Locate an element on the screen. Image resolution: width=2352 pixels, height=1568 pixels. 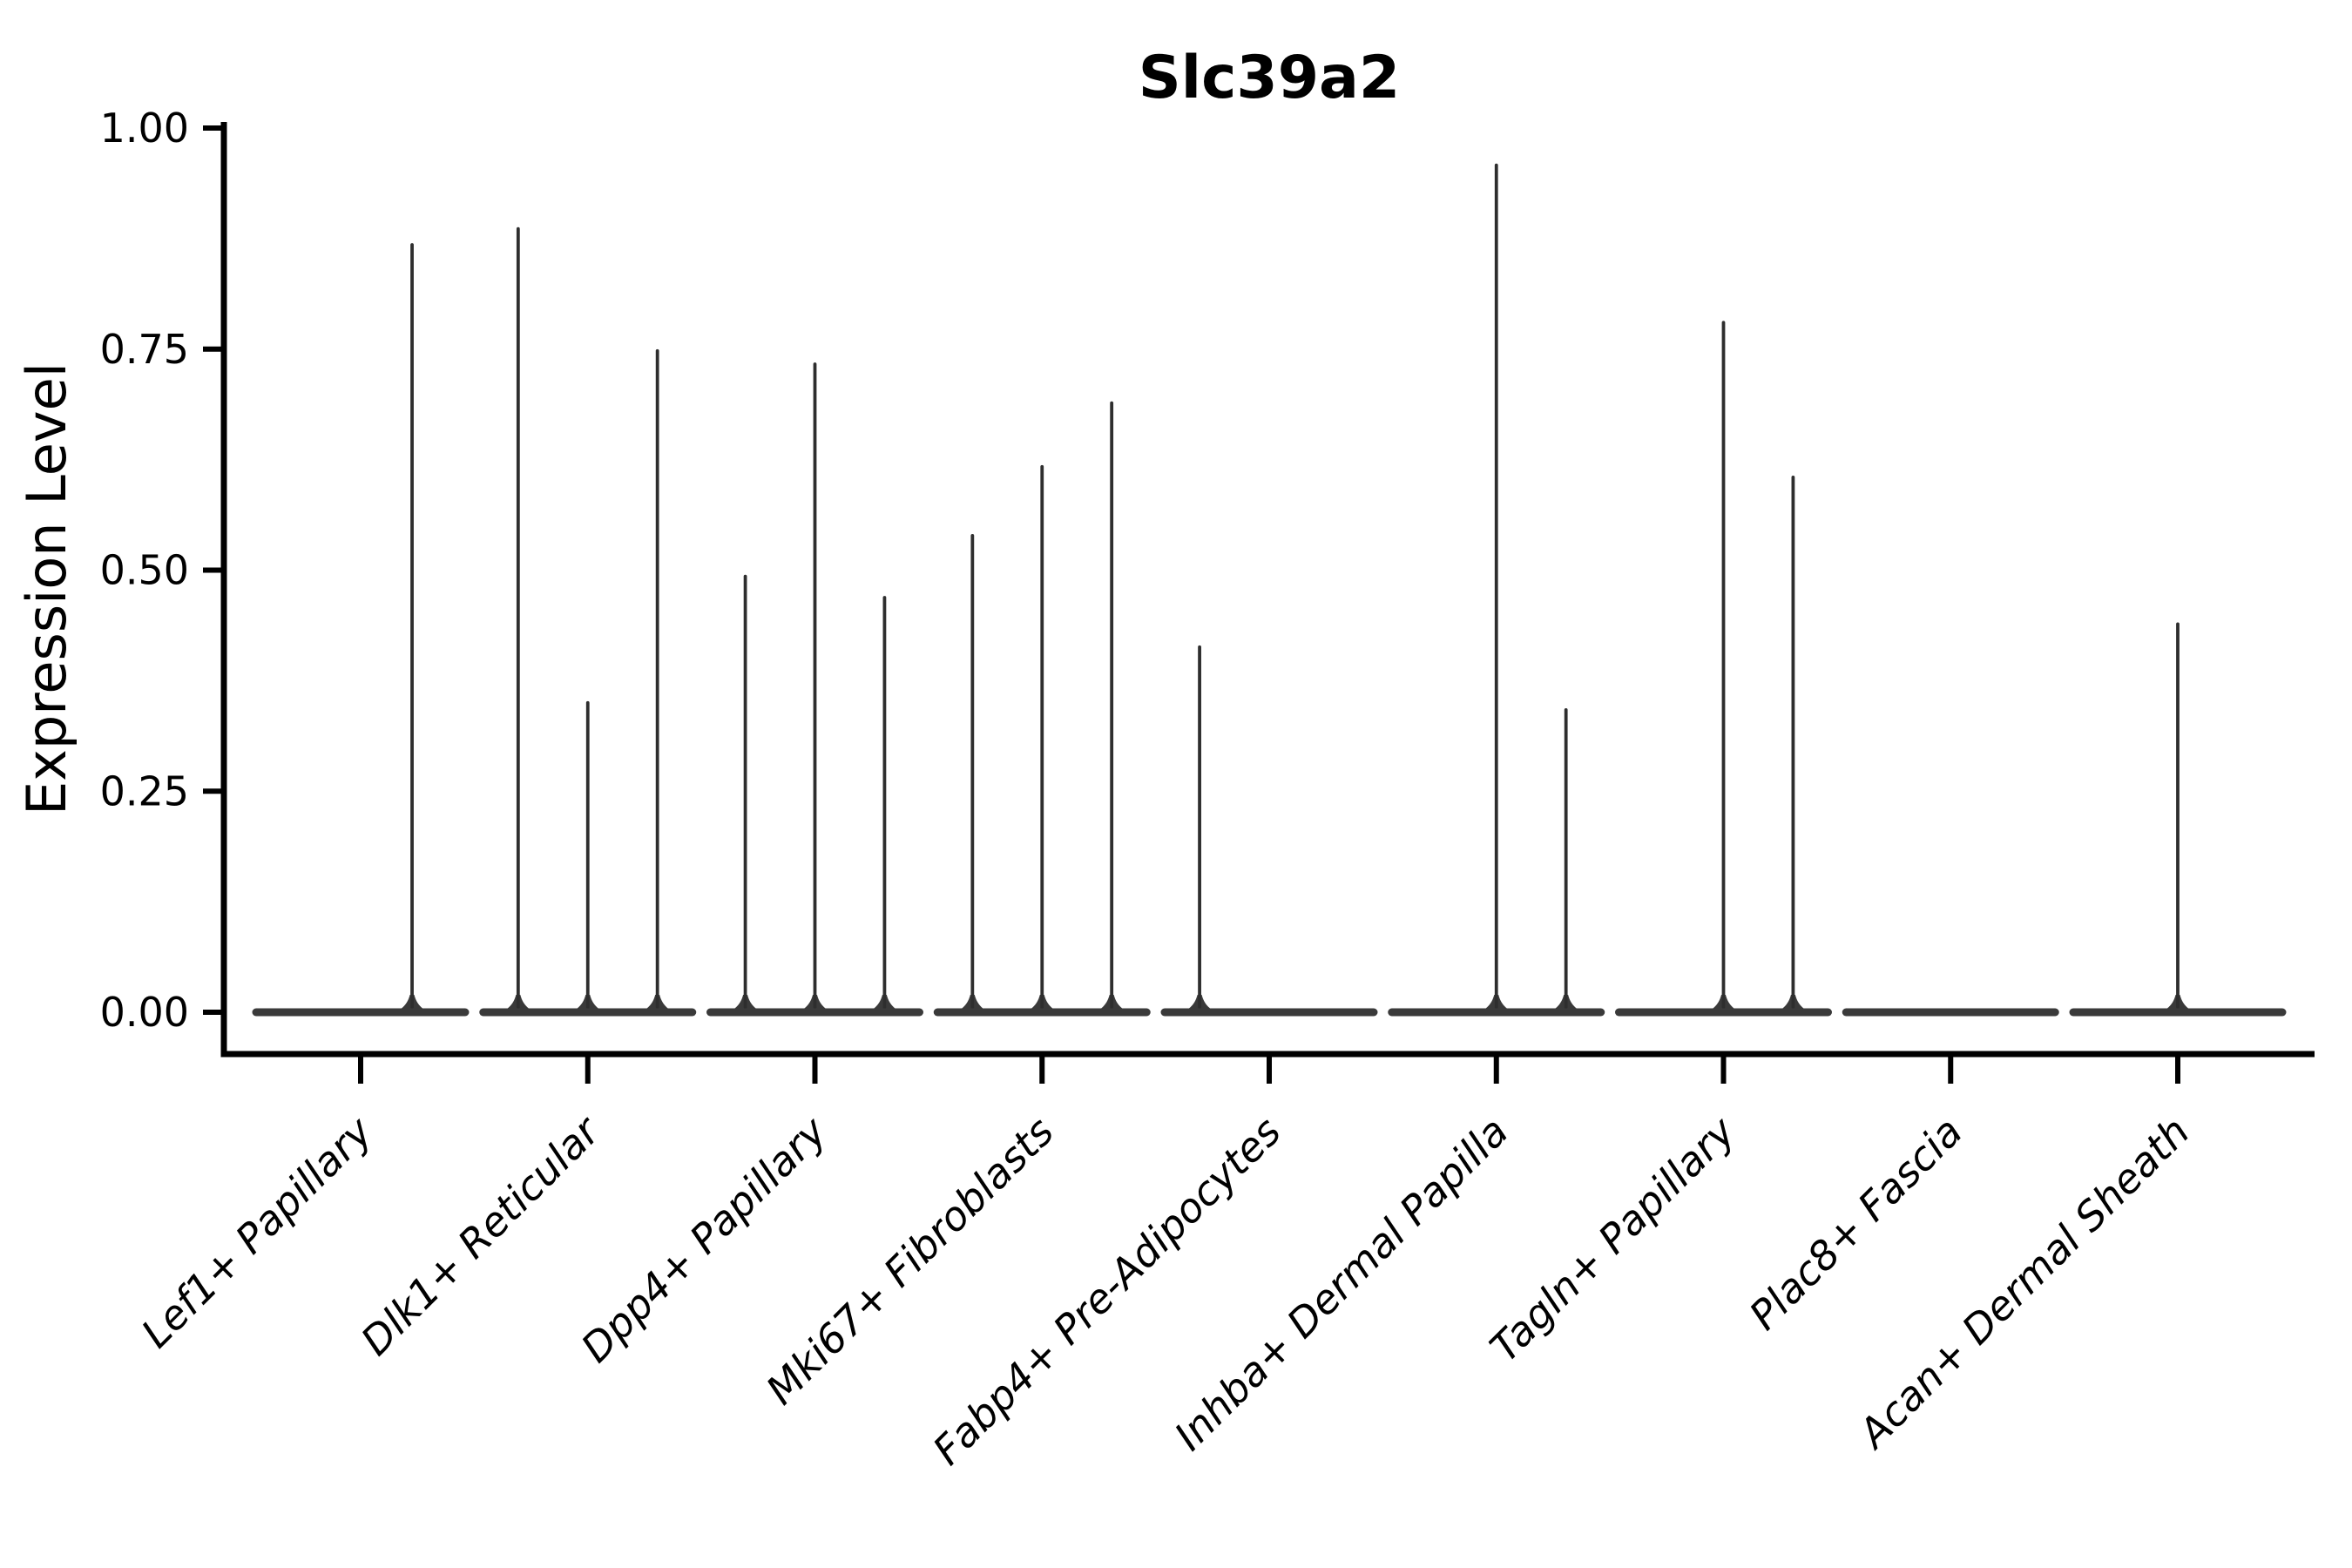
y-tick-label: 0.00 is located at coordinates (145, 1013).